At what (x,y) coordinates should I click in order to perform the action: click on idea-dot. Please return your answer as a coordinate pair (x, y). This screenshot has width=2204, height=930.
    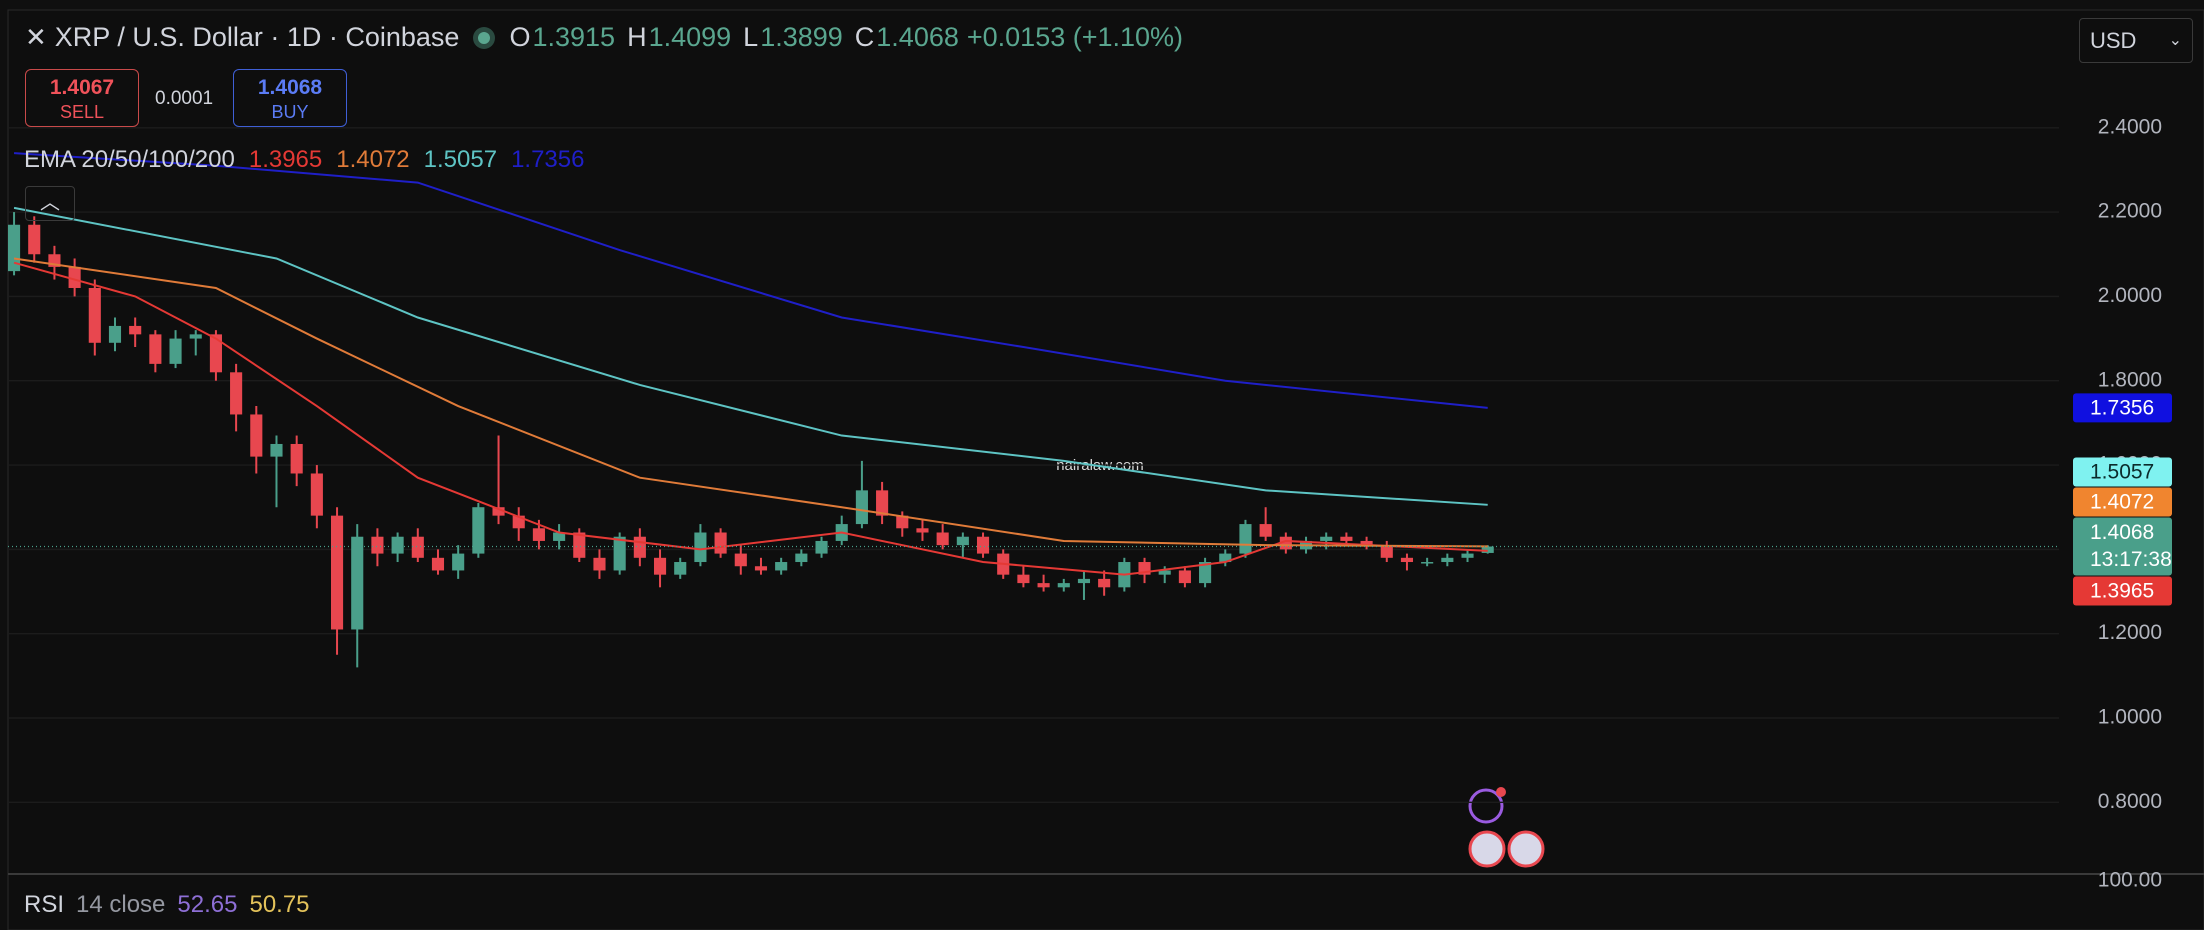
    Looking at the image, I should click on (1501, 792).